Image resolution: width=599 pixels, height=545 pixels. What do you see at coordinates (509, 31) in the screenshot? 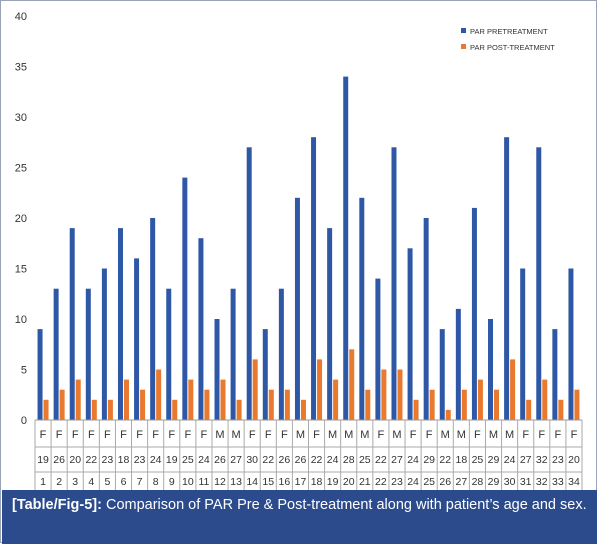
I see `legend-label: PAR PRETREATMENT` at bounding box center [509, 31].